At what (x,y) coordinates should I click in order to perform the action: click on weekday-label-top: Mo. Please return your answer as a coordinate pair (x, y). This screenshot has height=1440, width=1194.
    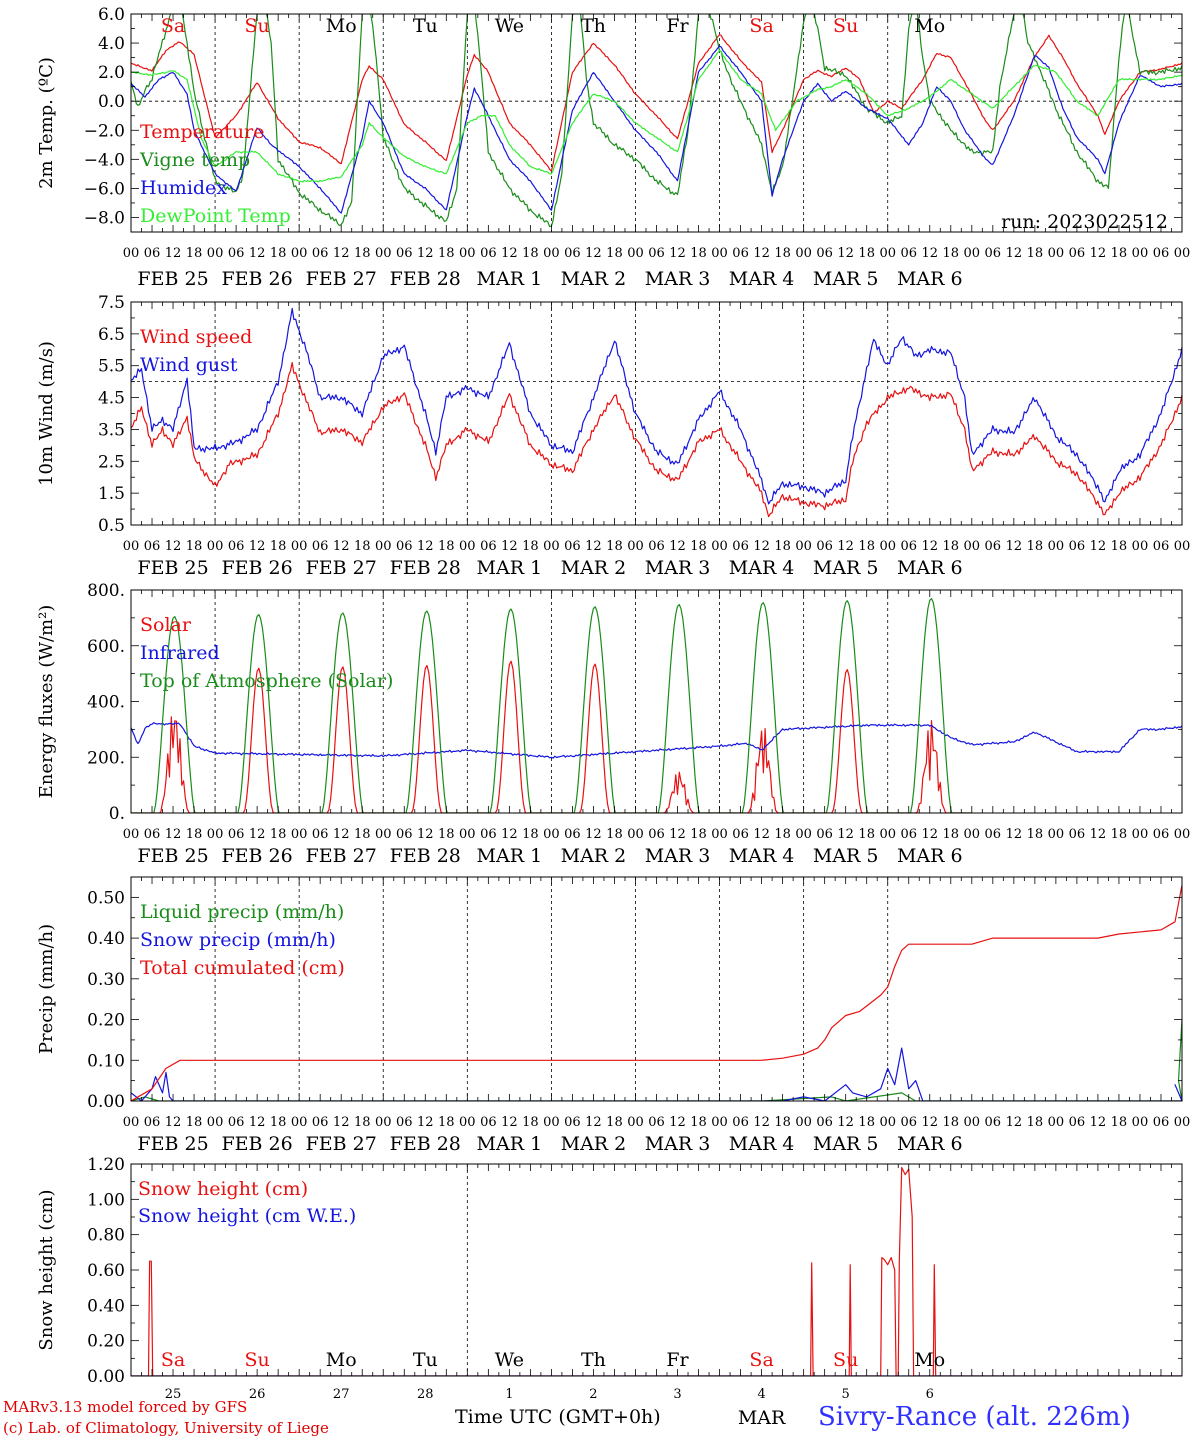
    Looking at the image, I should click on (341, 26).